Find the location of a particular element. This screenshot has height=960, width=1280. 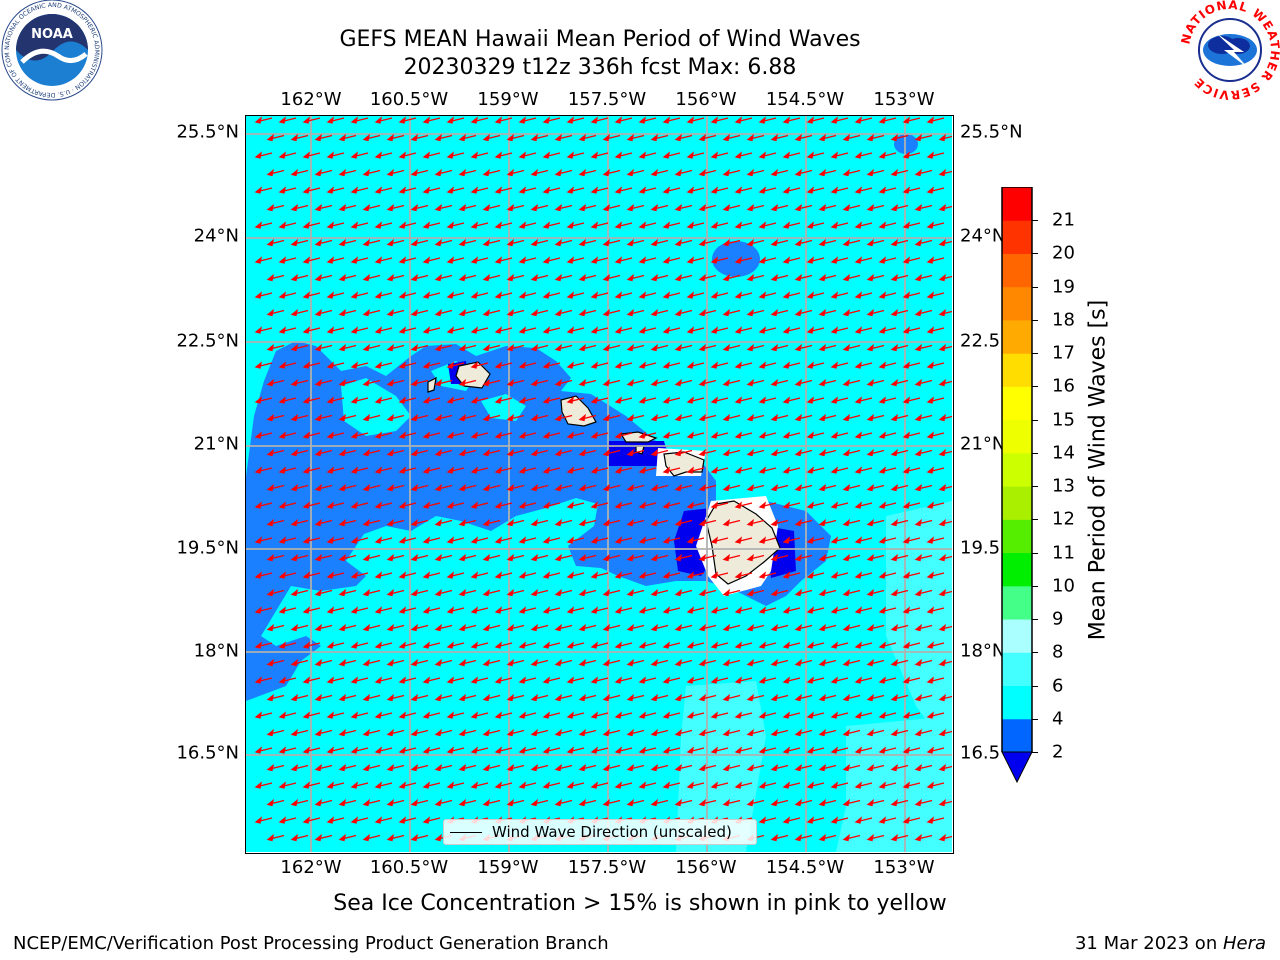

colorbar-tick-label: 14 is located at coordinates (1063, 453).